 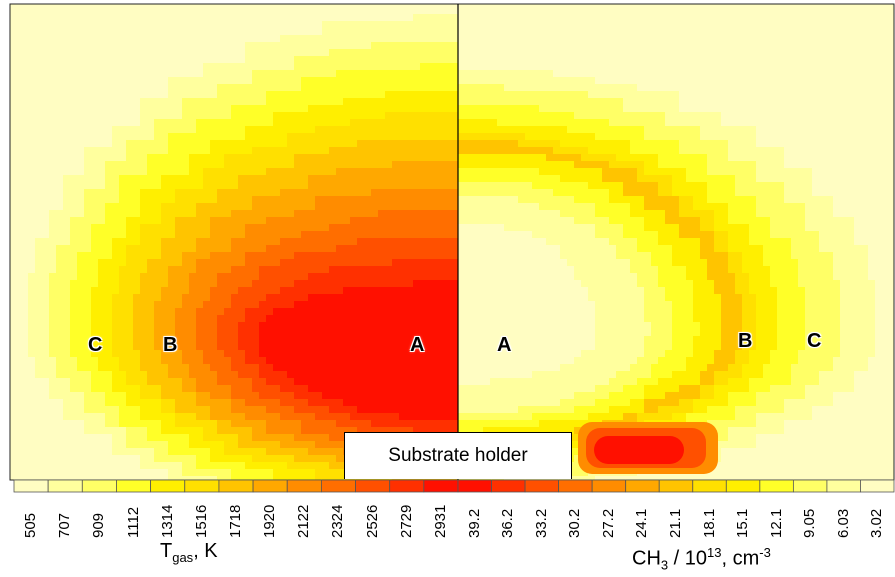 What do you see at coordinates (338, 521) in the screenshot?
I see `temperature-colorbar-tick-label: 2324` at bounding box center [338, 521].